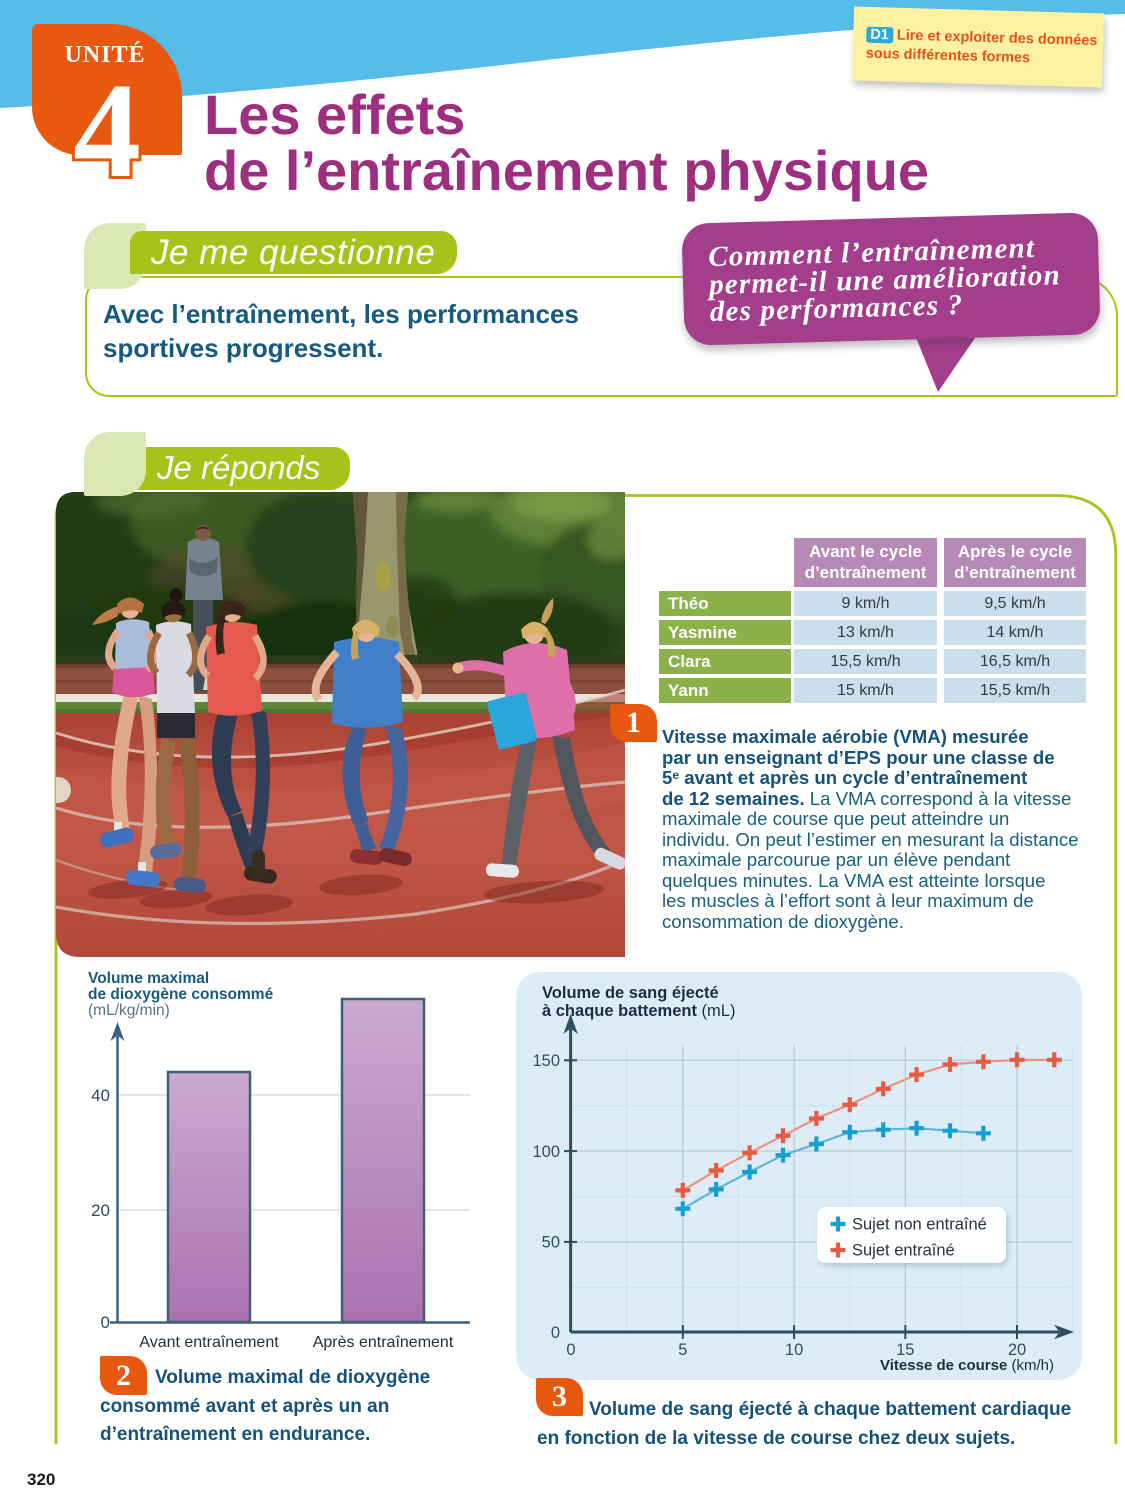 This screenshot has height=1500, width=1125. I want to click on svg-text: 50, so click(551, 1243).